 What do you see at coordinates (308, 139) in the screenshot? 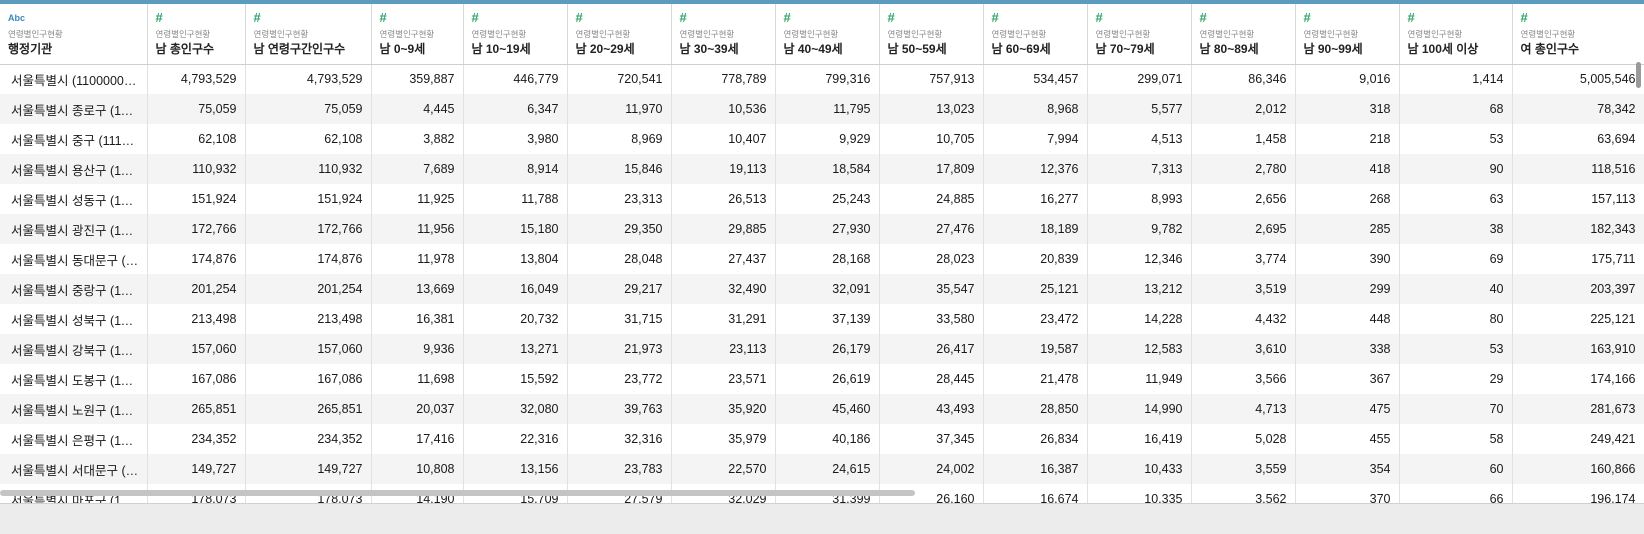
I see `number-cell: 62,108` at bounding box center [308, 139].